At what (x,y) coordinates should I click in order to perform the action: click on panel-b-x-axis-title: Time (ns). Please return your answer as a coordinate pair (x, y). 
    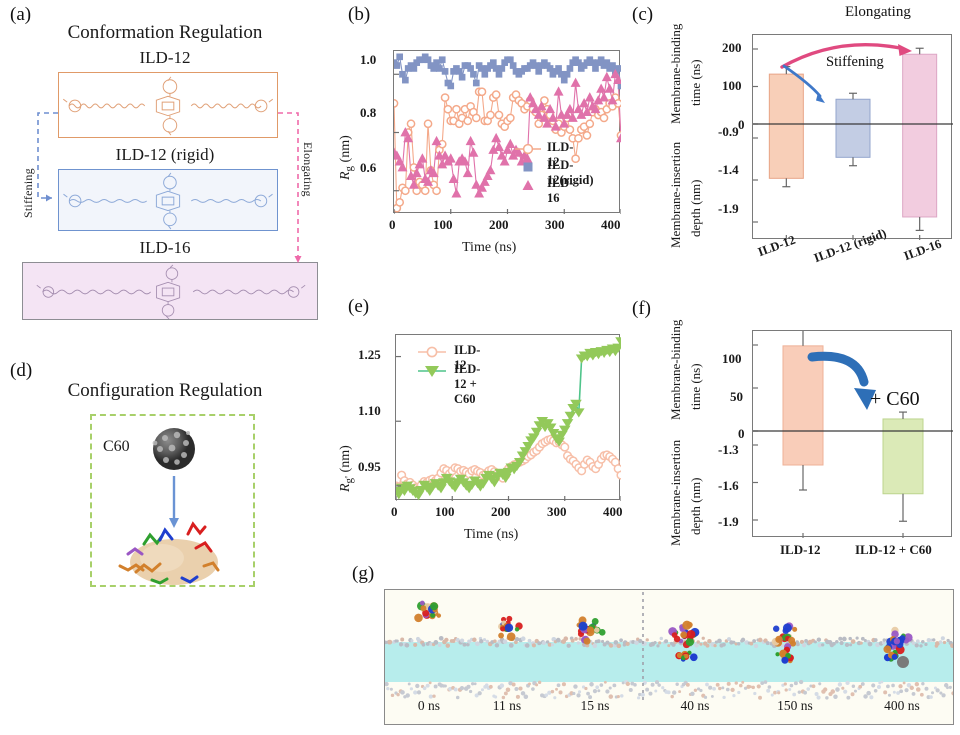
    Looking at the image, I should click on (489, 247).